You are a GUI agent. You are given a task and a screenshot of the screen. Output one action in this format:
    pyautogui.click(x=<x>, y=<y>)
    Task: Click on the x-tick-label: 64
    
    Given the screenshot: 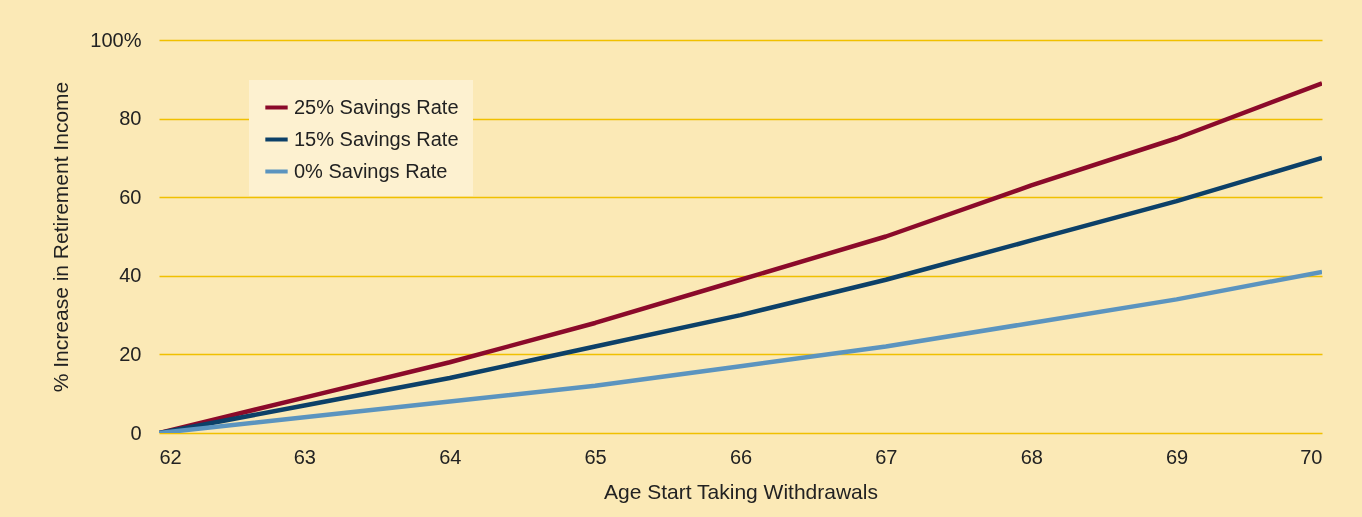 What is the action you would take?
    pyautogui.click(x=450, y=456)
    